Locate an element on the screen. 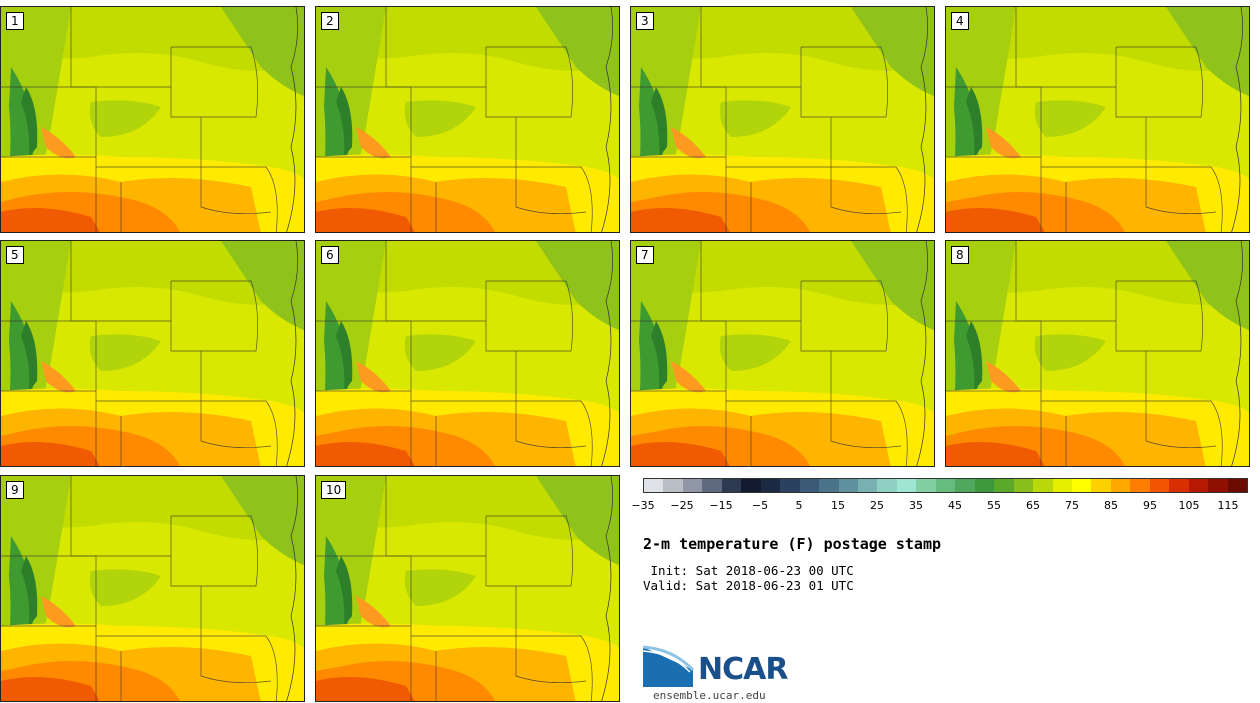 The width and height of the screenshot is (1260, 703). map-panel-2: 2 is located at coordinates (467, 119).